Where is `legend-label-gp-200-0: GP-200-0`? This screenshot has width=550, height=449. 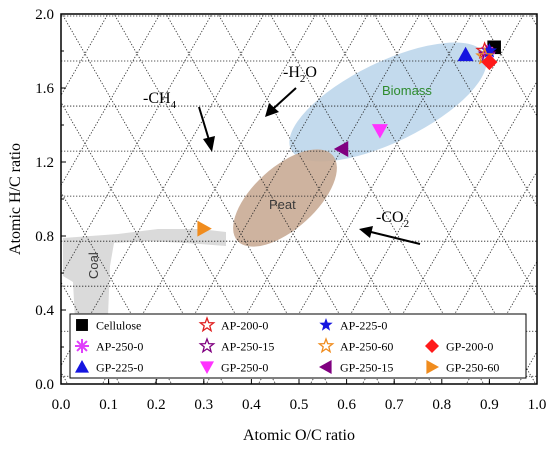
legend-label-gp-200-0: GP-200-0 is located at coordinates (469, 347).